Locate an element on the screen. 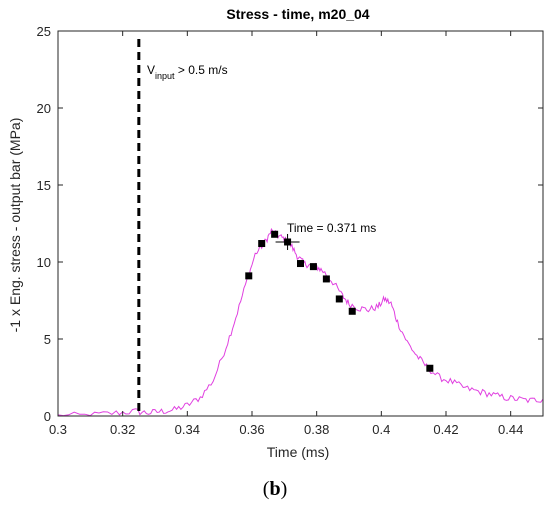  x-tick-label: 0.34 is located at coordinates (187, 429).